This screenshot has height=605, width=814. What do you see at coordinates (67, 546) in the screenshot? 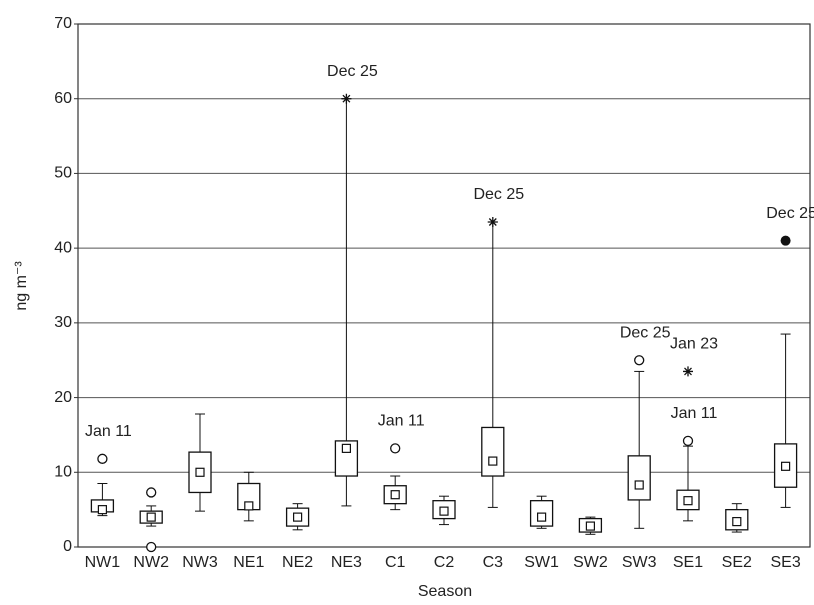
I see `y-tick-label: 0` at bounding box center [67, 546].